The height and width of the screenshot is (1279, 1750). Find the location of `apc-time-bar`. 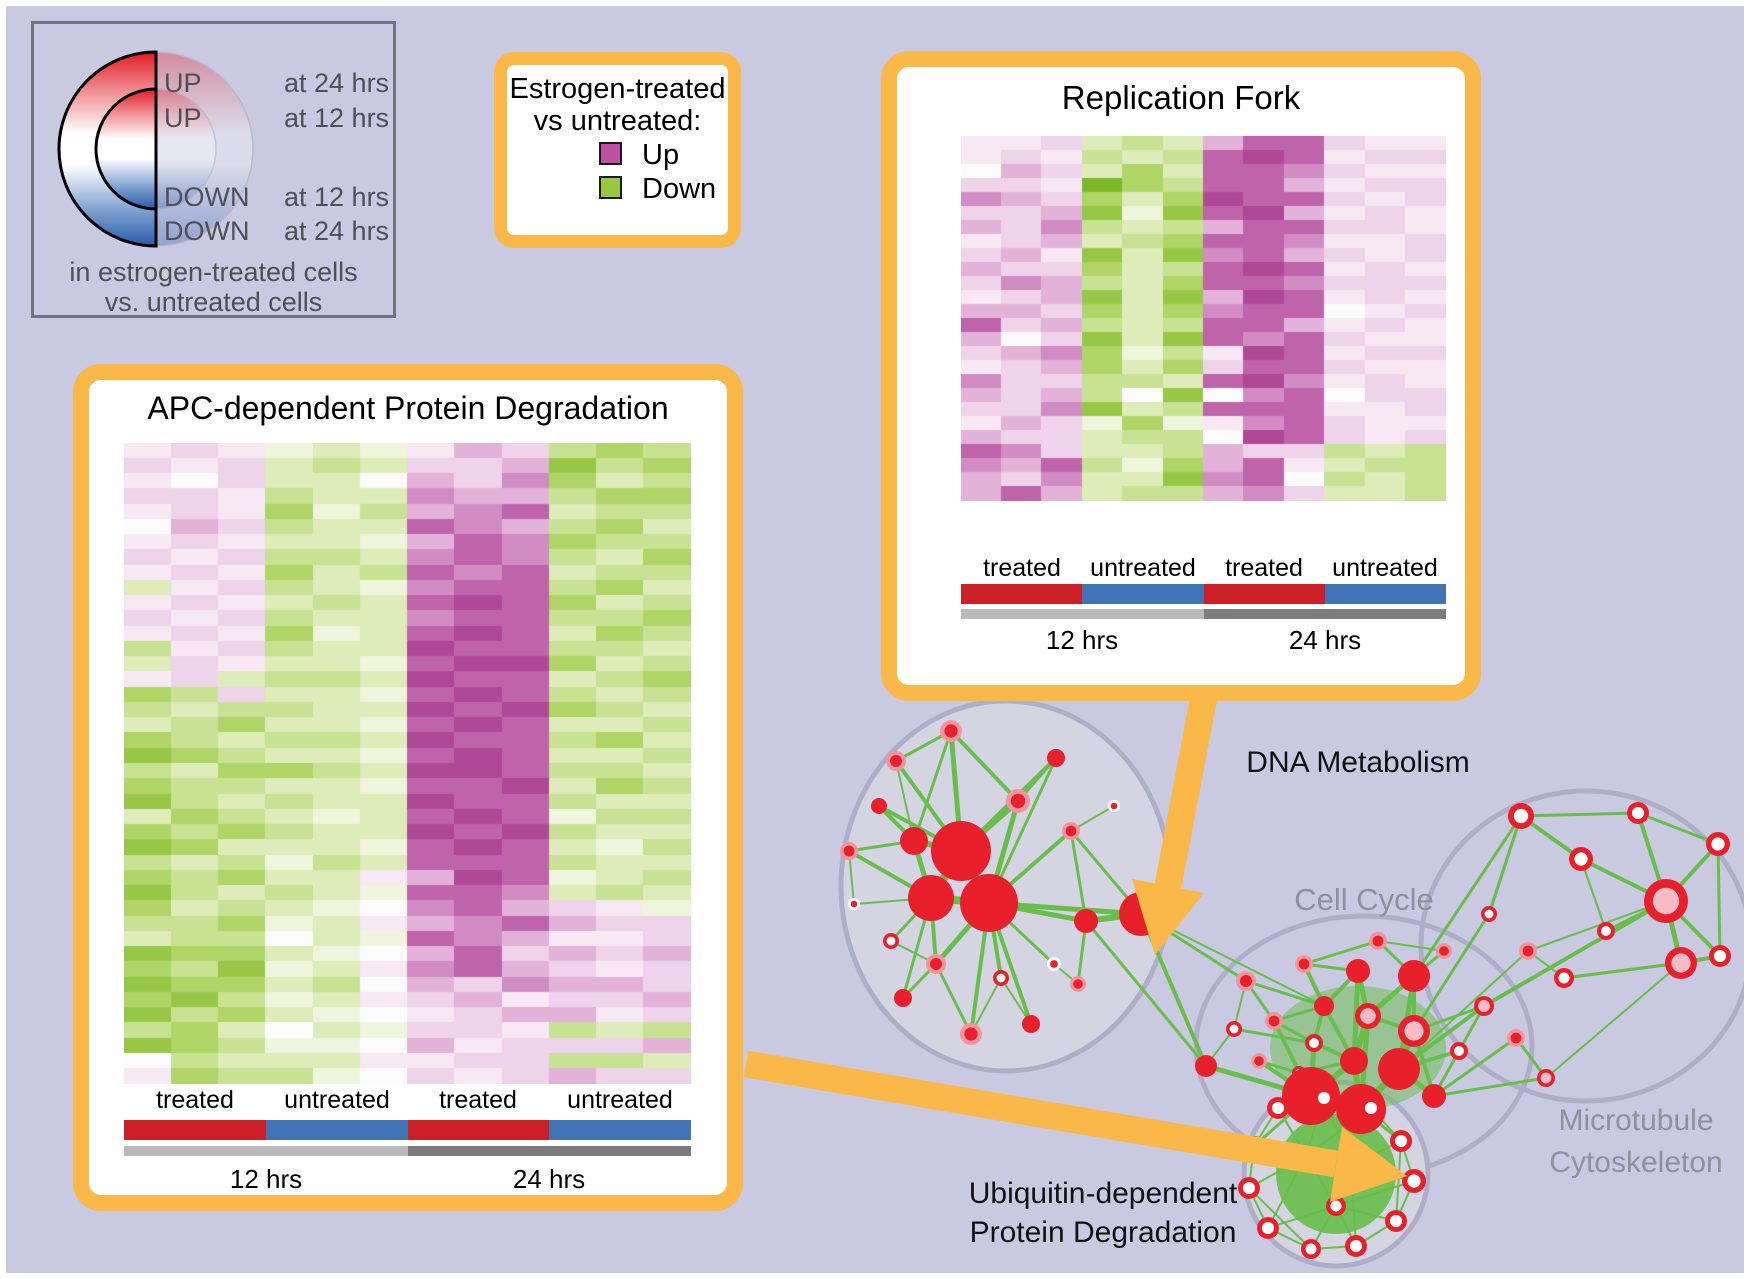

apc-time-bar is located at coordinates (407, 1151).